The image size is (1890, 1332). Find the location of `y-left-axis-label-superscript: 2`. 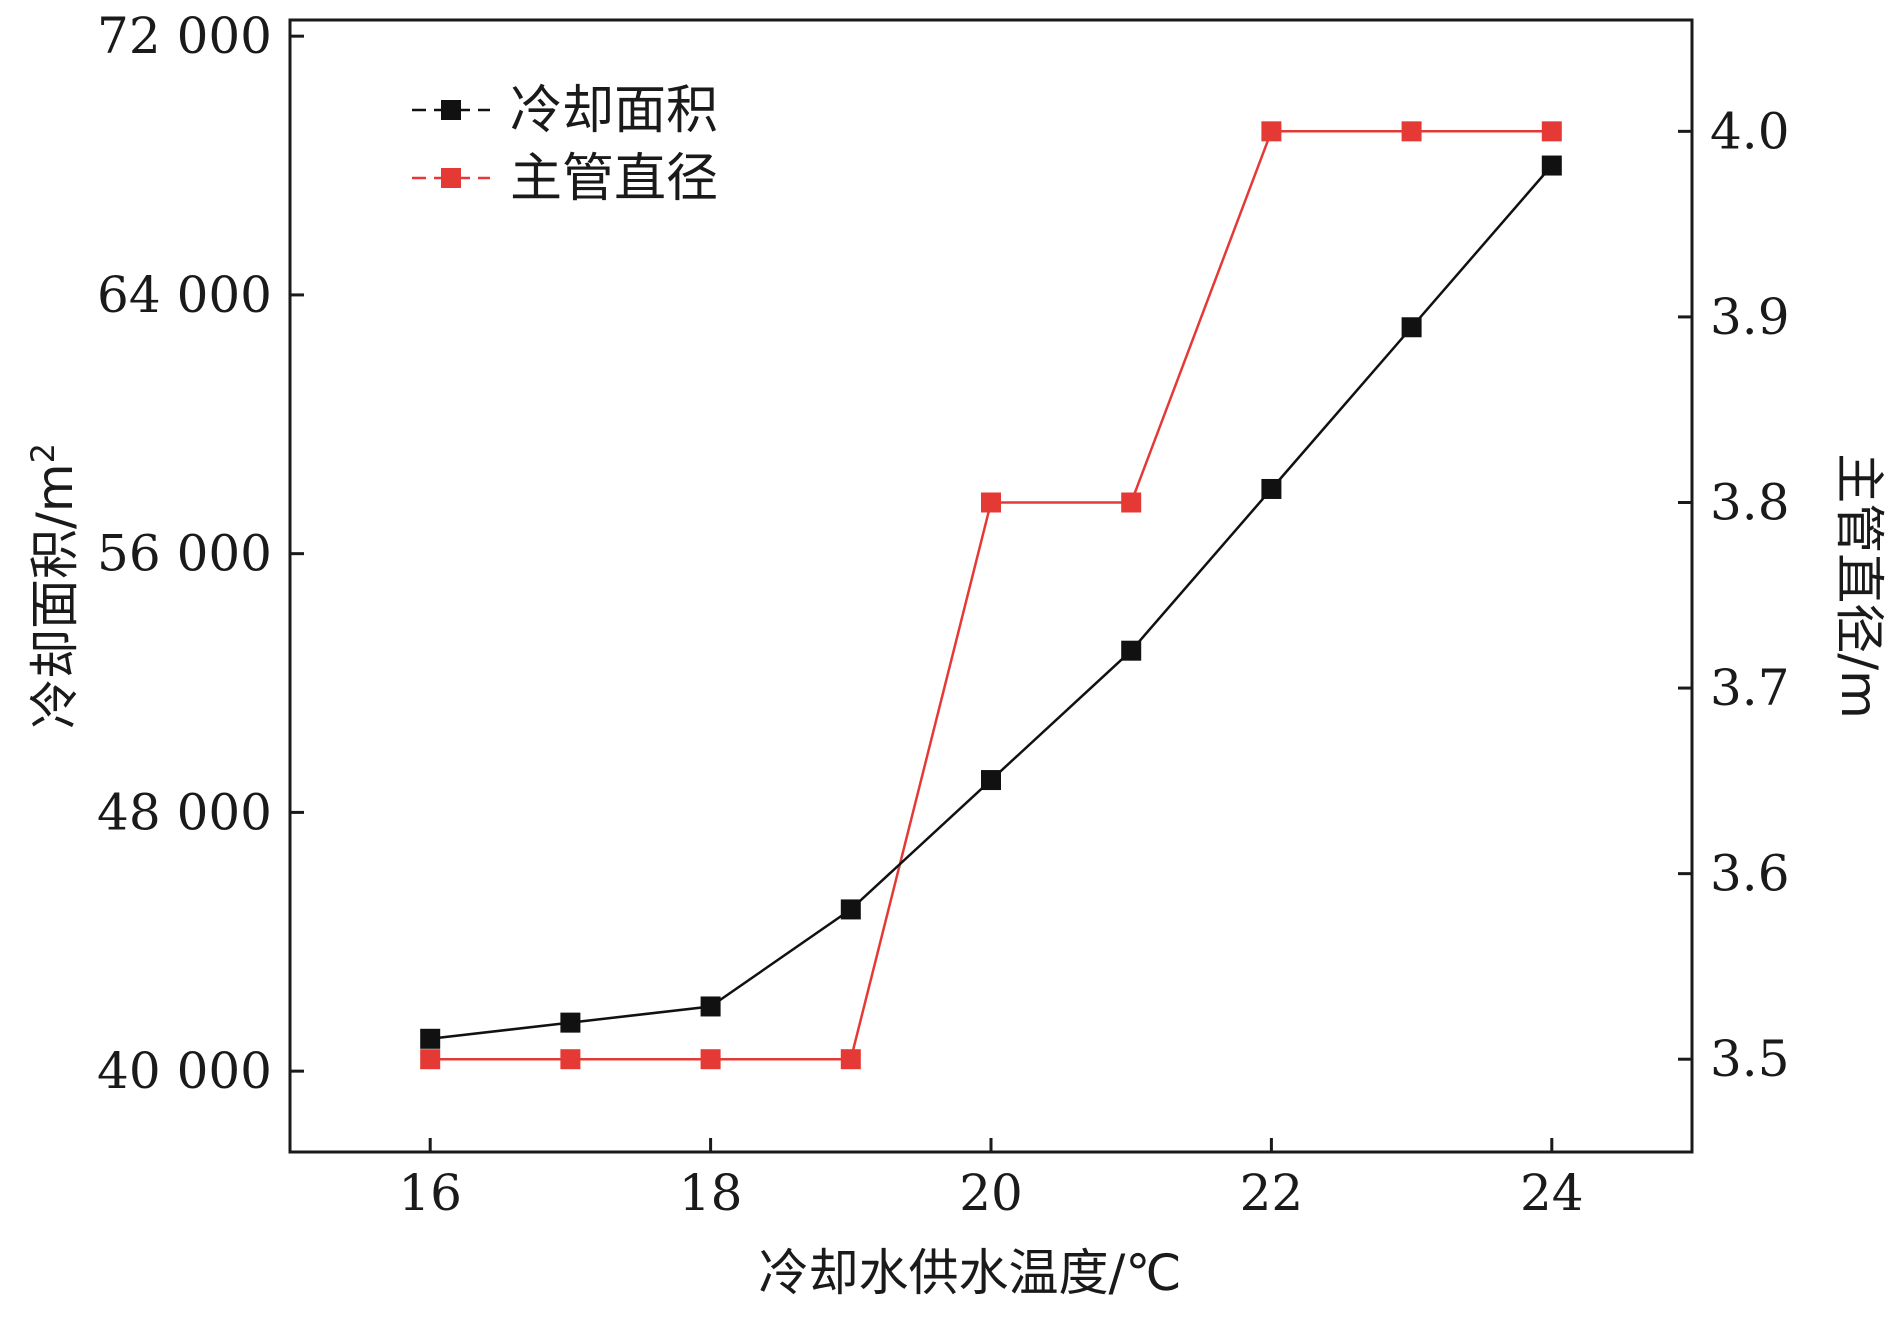

y-left-axis-label-superscript: 2 is located at coordinates (43, 453).